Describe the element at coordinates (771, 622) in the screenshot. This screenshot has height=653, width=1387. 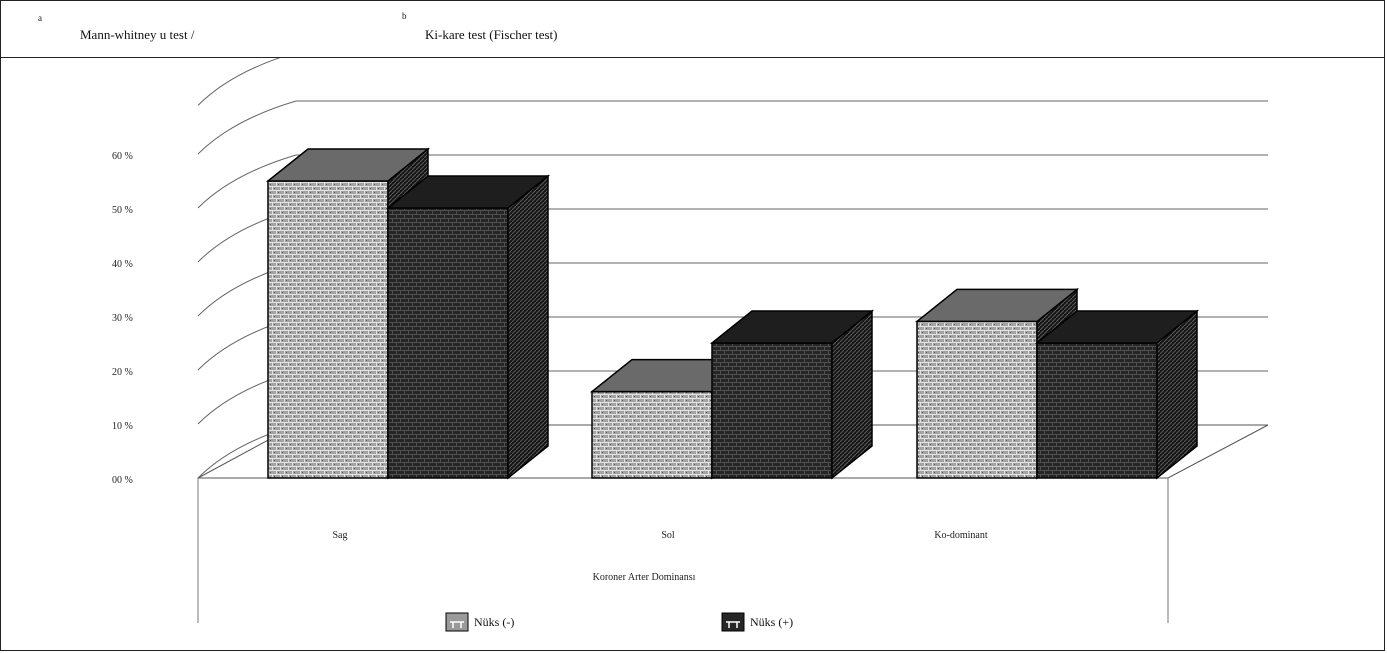
I see `legend-label: Nüks (+)` at that location.